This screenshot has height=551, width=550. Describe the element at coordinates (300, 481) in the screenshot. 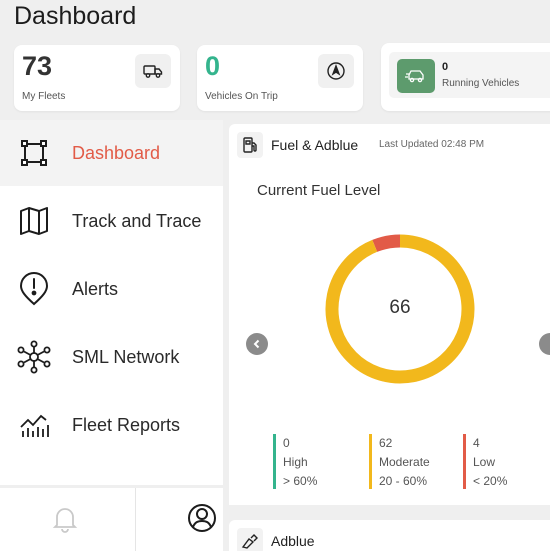

I see `legend-high-range: > 60%` at that location.